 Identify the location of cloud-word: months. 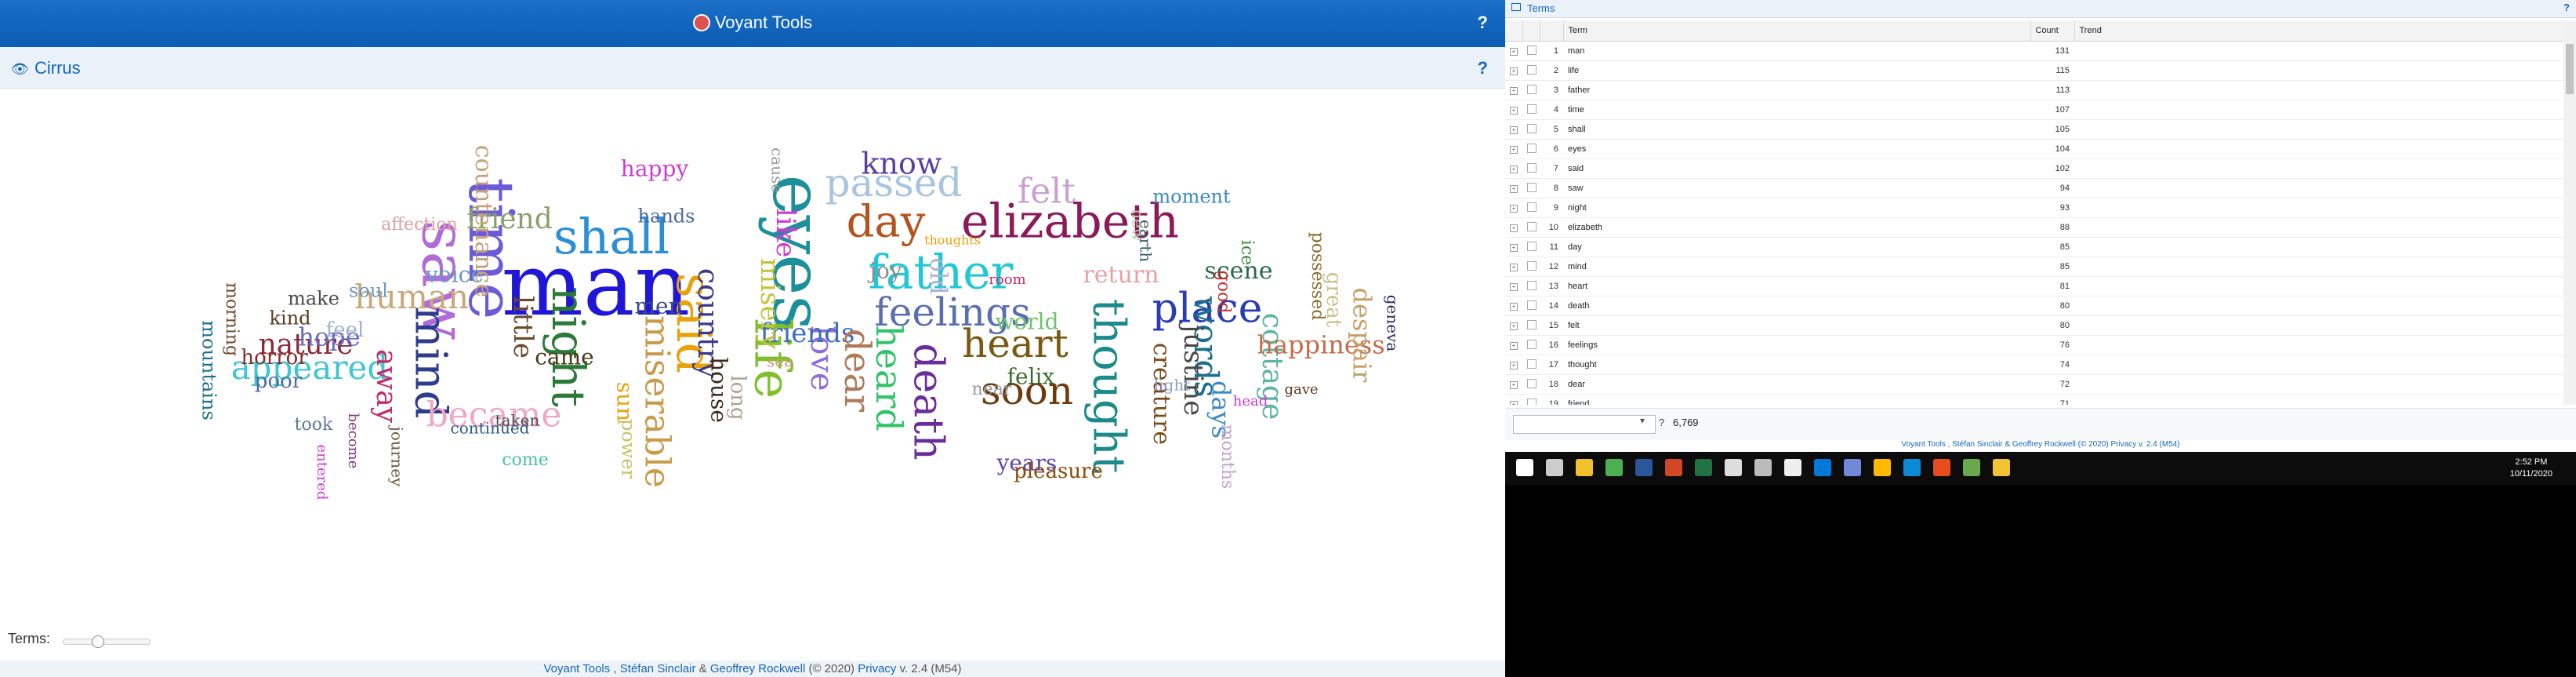
(1227, 457).